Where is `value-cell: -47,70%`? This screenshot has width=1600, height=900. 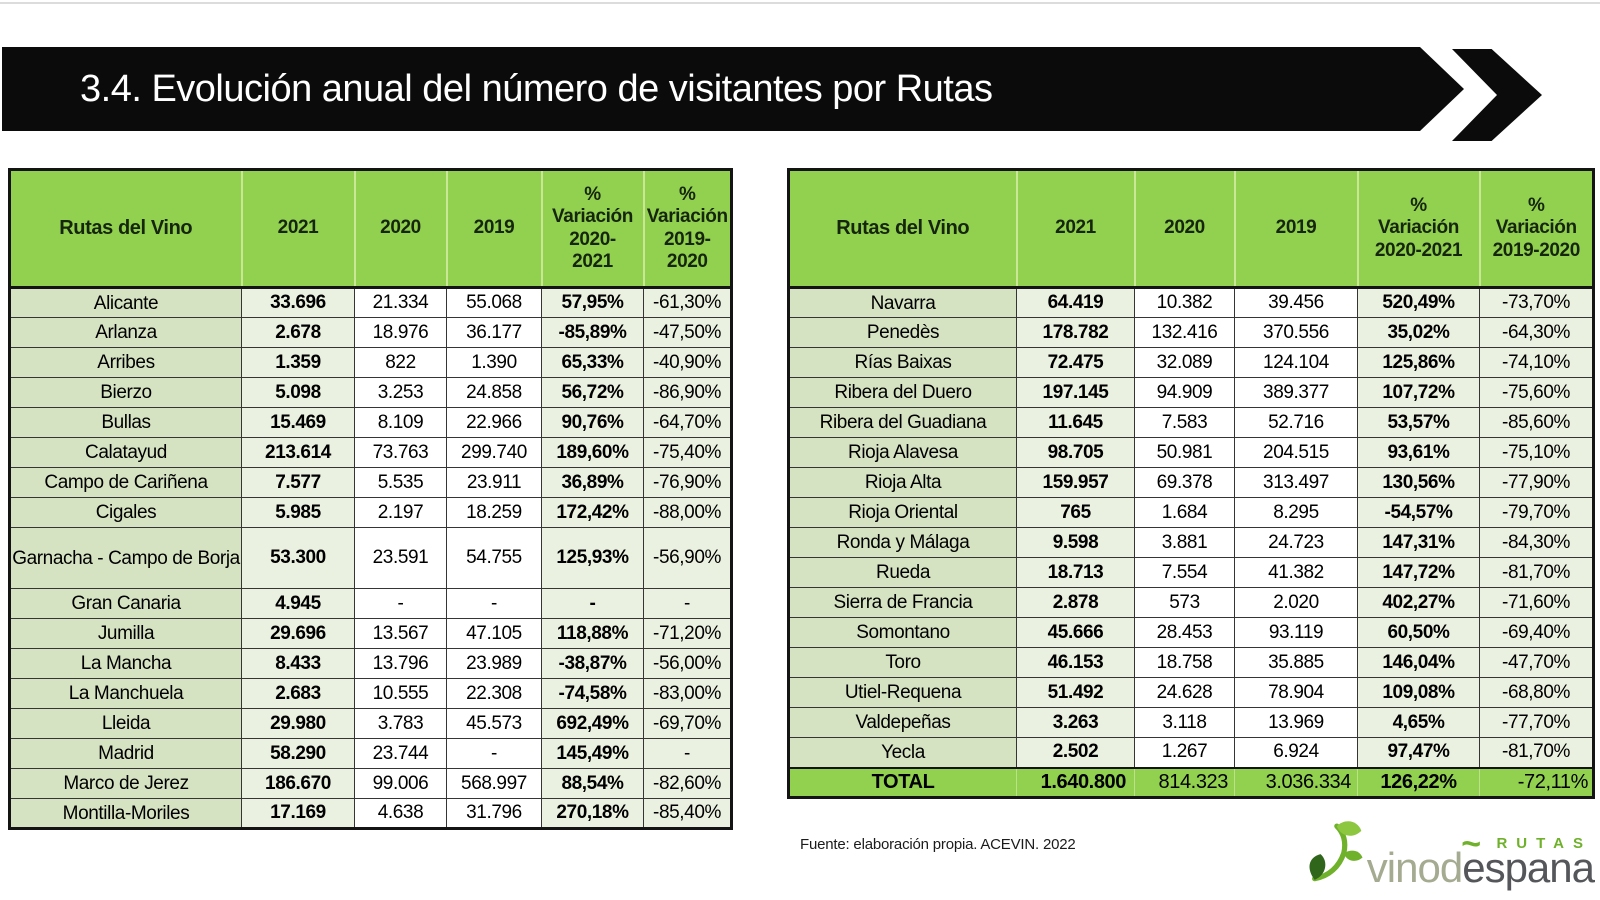
value-cell: -47,70% is located at coordinates (1536, 662).